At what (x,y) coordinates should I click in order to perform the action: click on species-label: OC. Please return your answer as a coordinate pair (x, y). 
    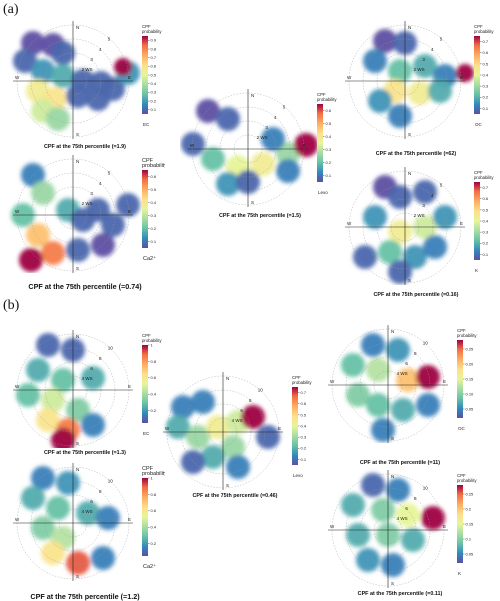
    Looking at the image, I should click on (462, 428).